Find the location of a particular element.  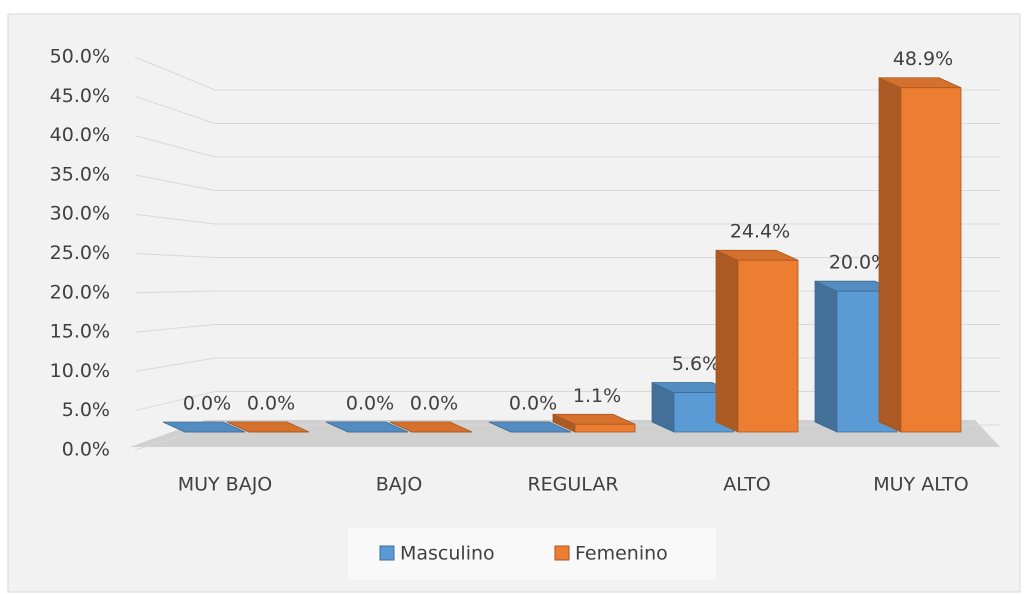

y-tick-label: 30.0% is located at coordinates (80, 214).